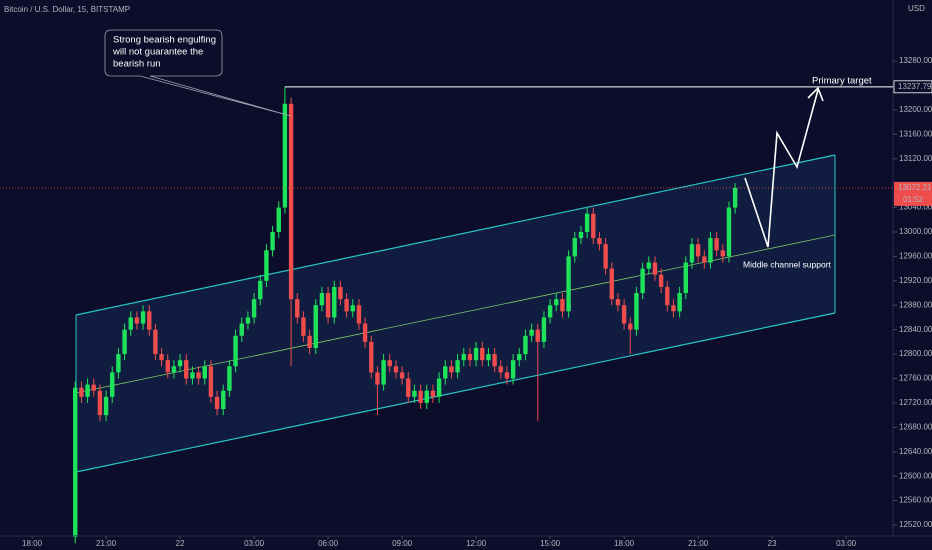 The height and width of the screenshot is (550, 932). I want to click on y-tick-label: 12680.00, so click(915, 426).